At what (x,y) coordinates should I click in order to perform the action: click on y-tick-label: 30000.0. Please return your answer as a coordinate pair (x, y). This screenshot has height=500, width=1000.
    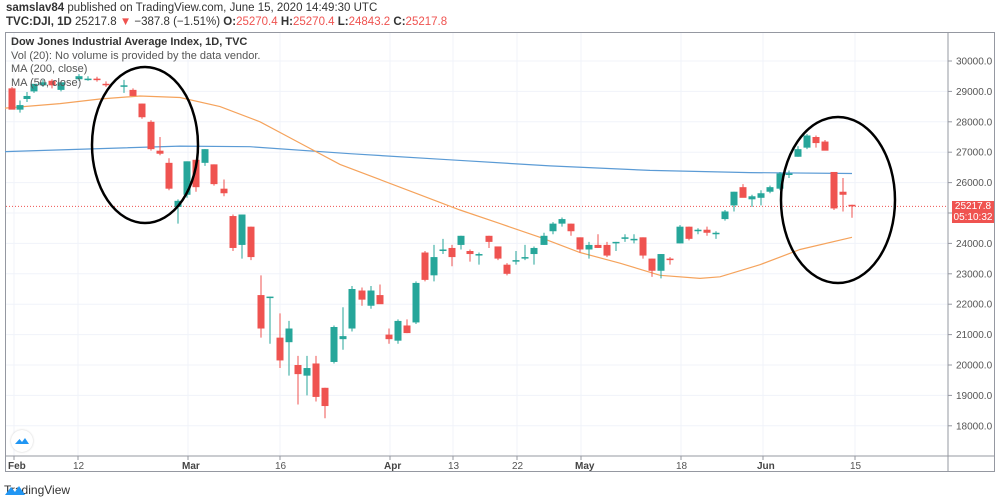
    Looking at the image, I should click on (974, 62).